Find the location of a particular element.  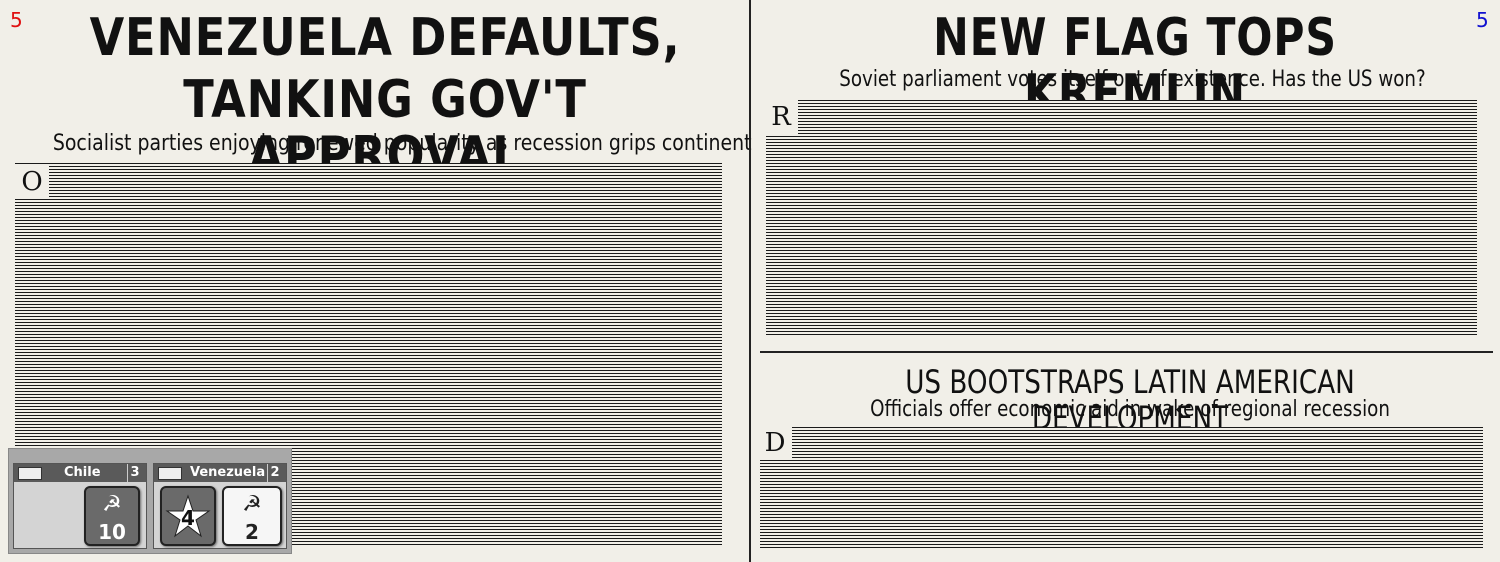

left-dropcap: O is located at coordinates (32, 182).